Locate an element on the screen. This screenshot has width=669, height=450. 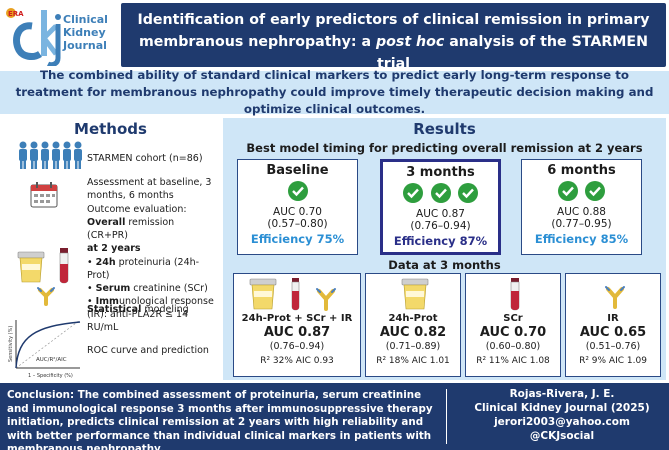
roc-curve-label: AUC/R²/AIC is located at coordinates (51, 359).